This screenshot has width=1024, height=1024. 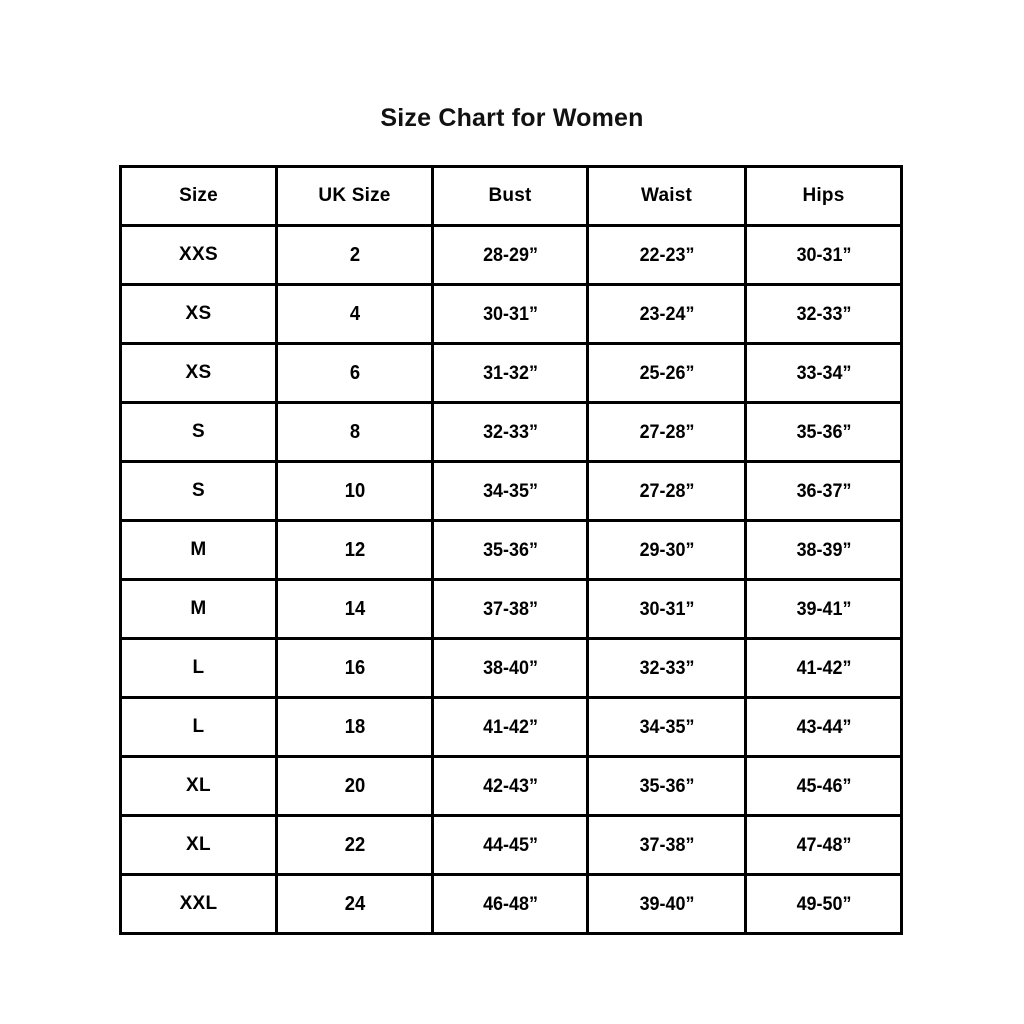 I want to click on cell-uk-size: 2, so click(x=354, y=255).